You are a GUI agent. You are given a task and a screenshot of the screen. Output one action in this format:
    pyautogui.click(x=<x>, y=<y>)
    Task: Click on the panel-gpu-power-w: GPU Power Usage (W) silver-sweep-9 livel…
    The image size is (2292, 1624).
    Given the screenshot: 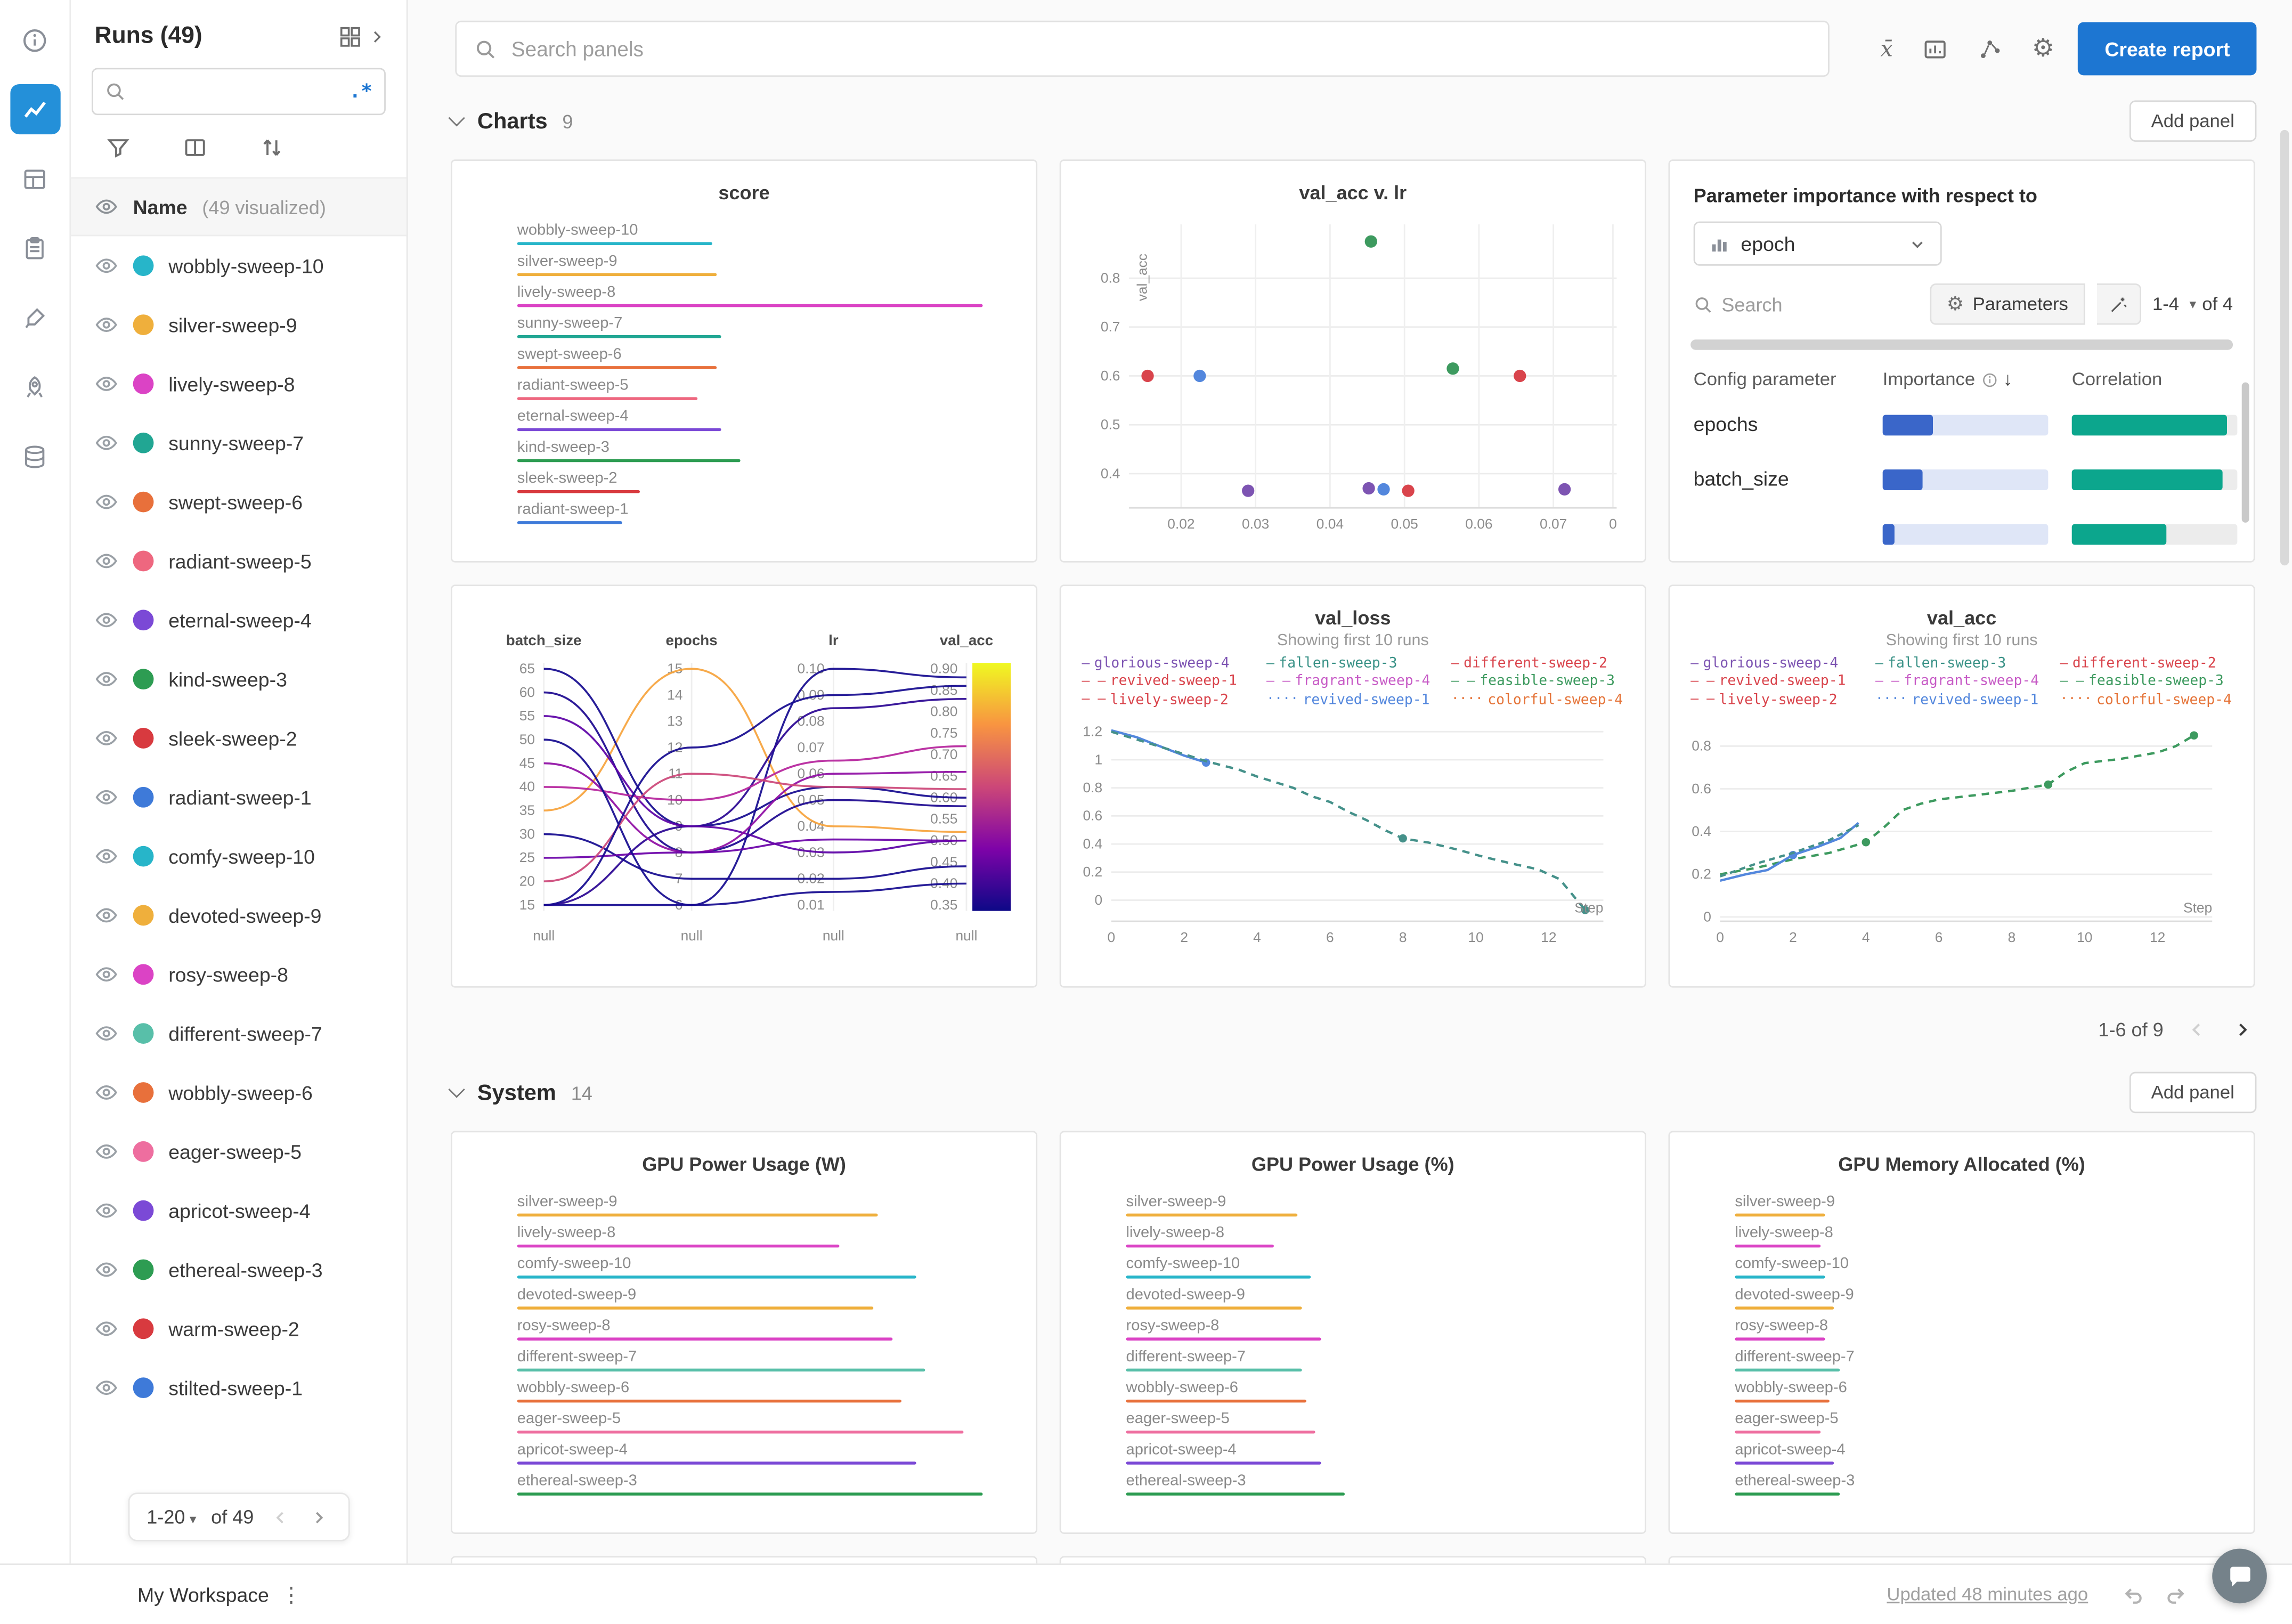 What is the action you would take?
    pyautogui.click(x=744, y=1332)
    